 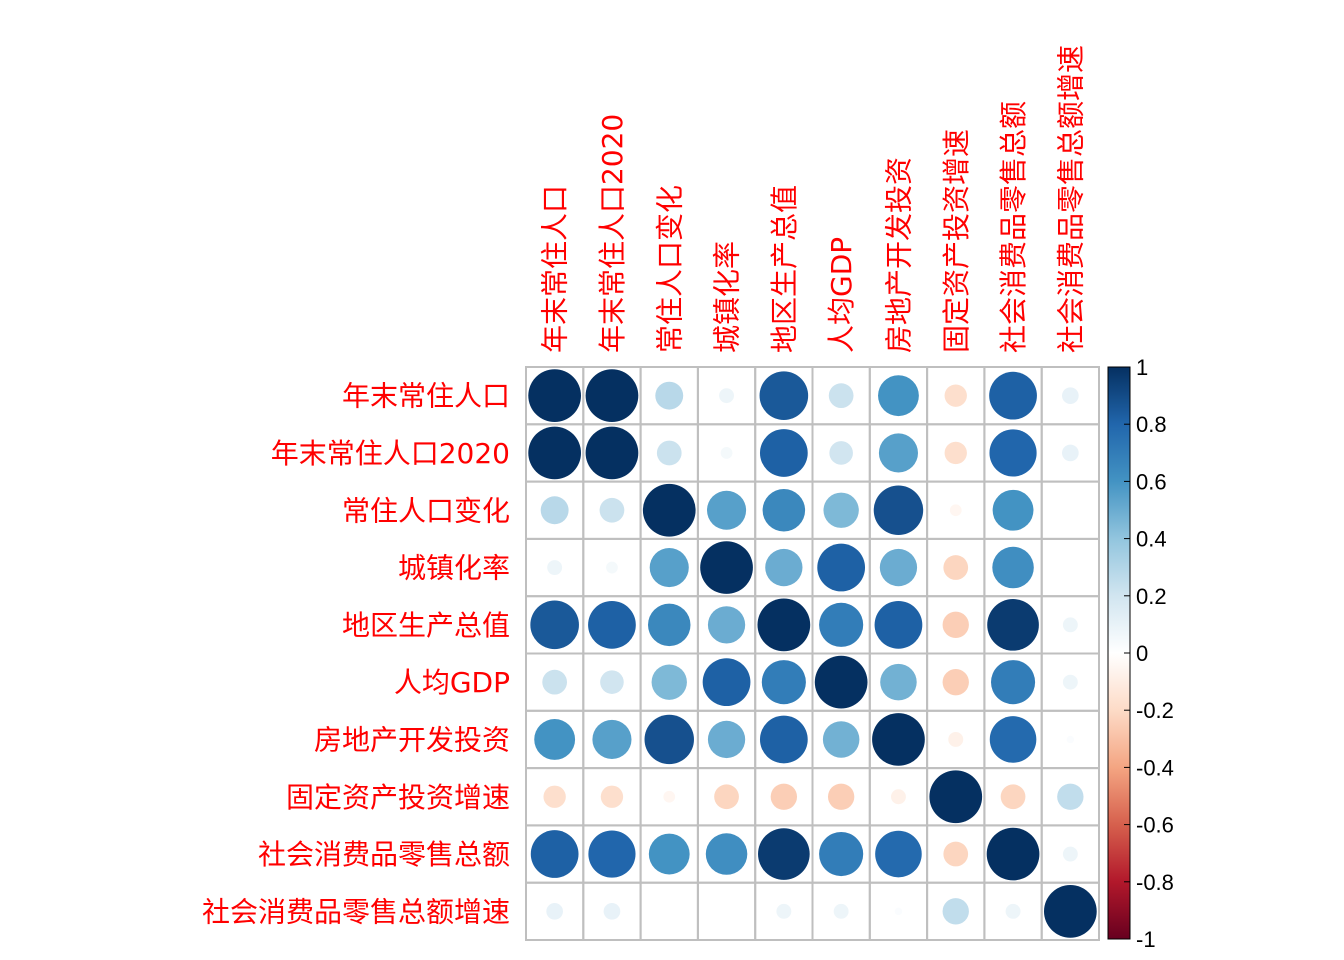 I want to click on column-label: 房地产开发投资, so click(x=898, y=255).